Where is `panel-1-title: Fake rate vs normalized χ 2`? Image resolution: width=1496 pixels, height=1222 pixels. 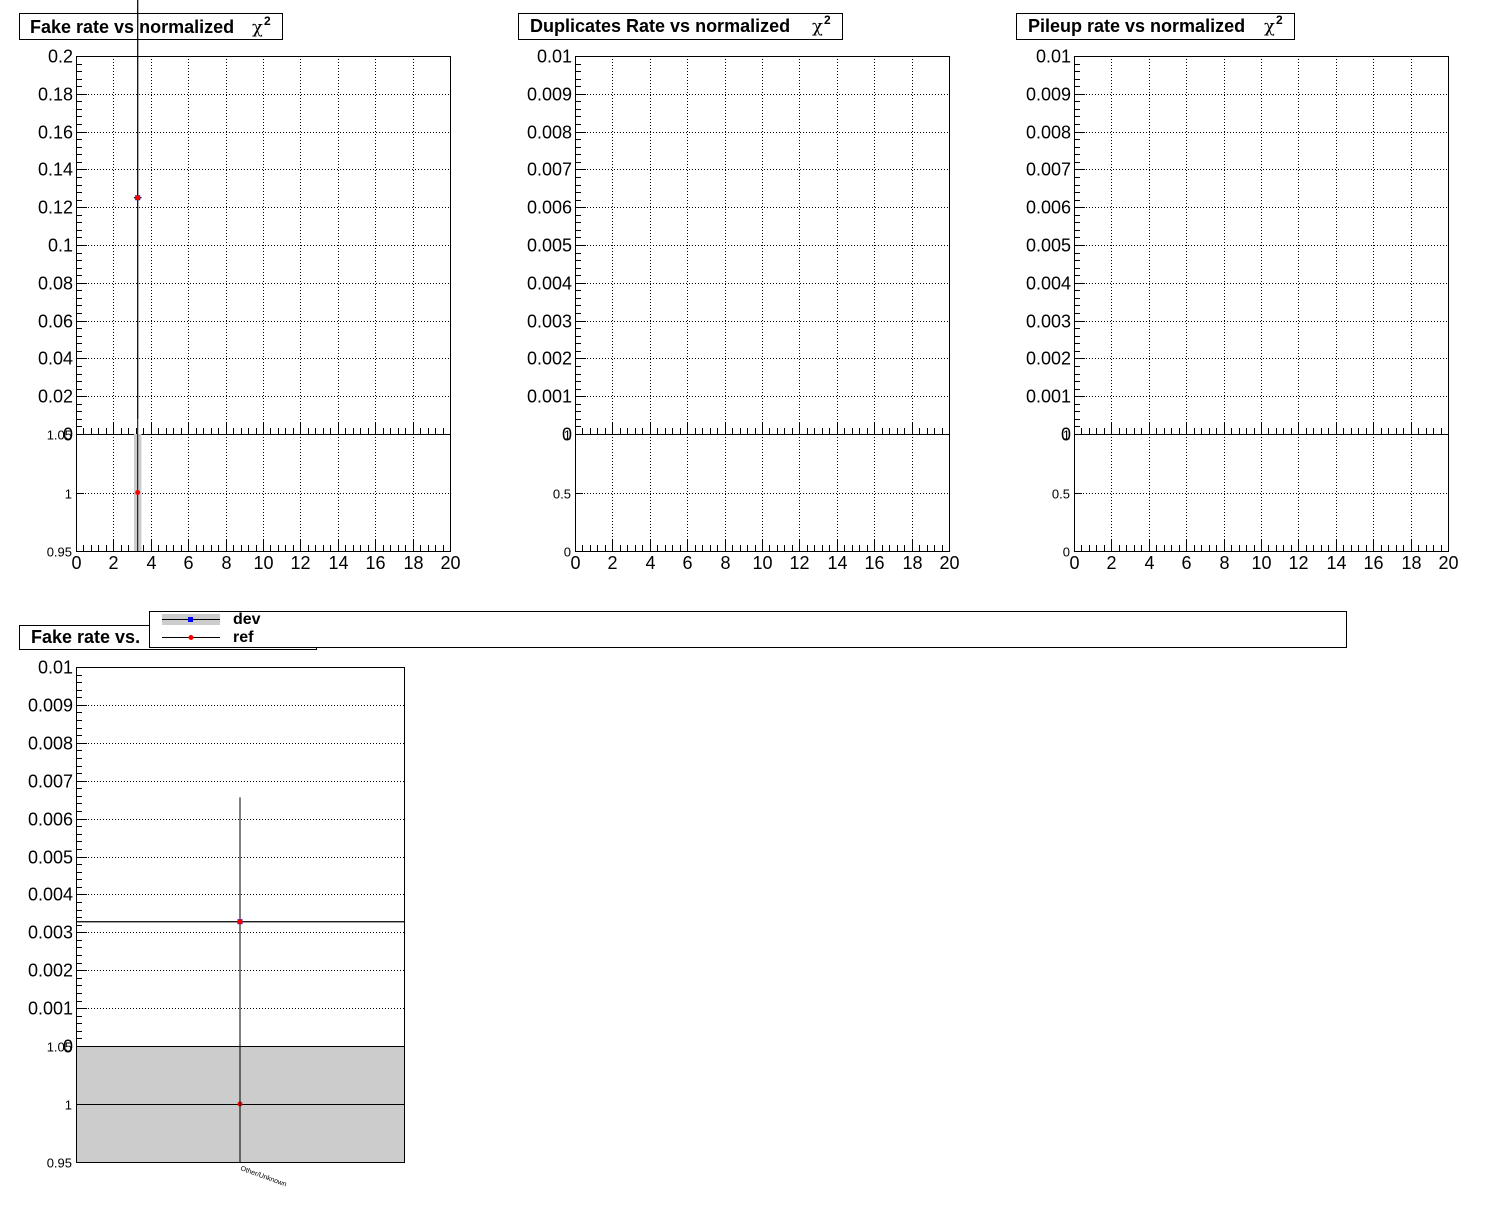
panel-1-title: Fake rate vs normalized χ 2 is located at coordinates (151, 26).